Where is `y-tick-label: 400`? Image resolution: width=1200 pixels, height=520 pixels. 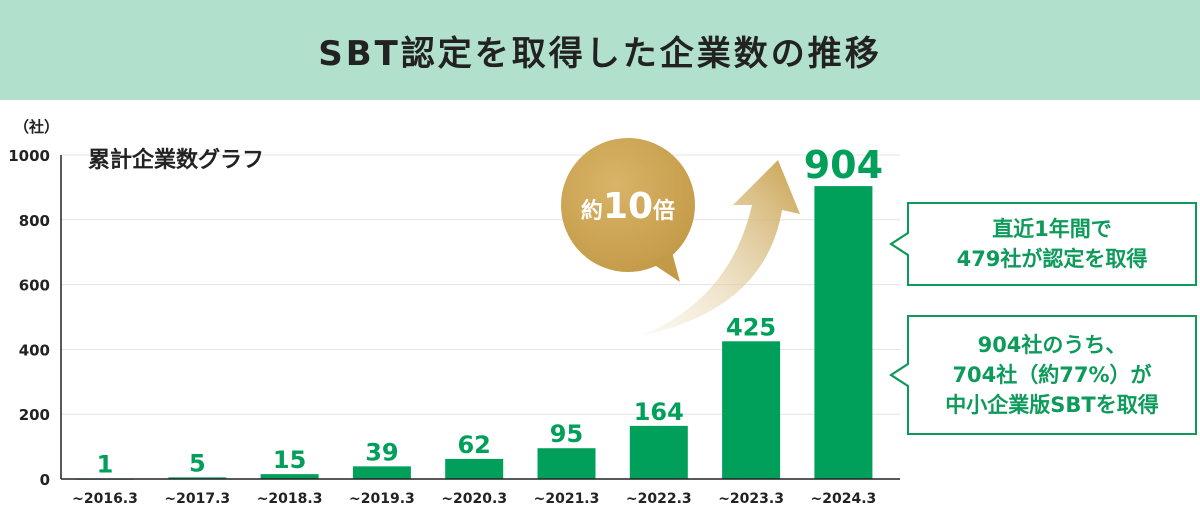 y-tick-label: 400 is located at coordinates (34, 350).